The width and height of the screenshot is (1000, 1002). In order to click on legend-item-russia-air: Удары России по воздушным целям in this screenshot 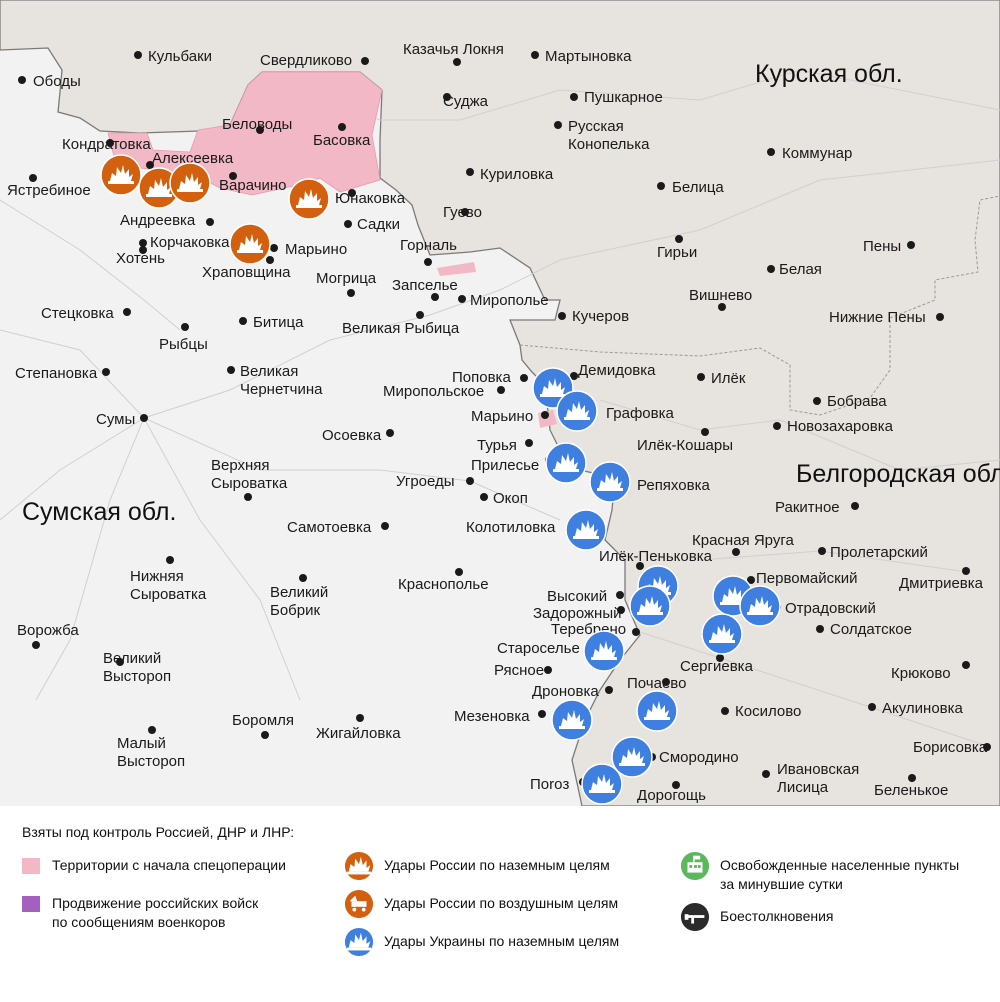, I will do `click(481, 904)`.